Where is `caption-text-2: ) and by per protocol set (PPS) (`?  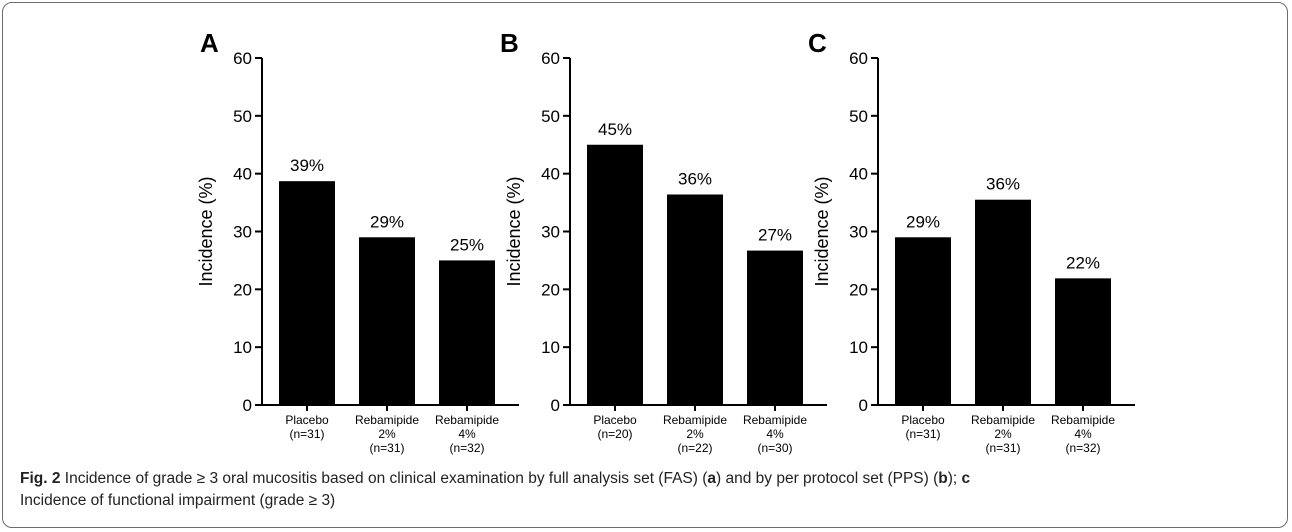 caption-text-2: ) and by per protocol set (PPS) ( is located at coordinates (827, 478).